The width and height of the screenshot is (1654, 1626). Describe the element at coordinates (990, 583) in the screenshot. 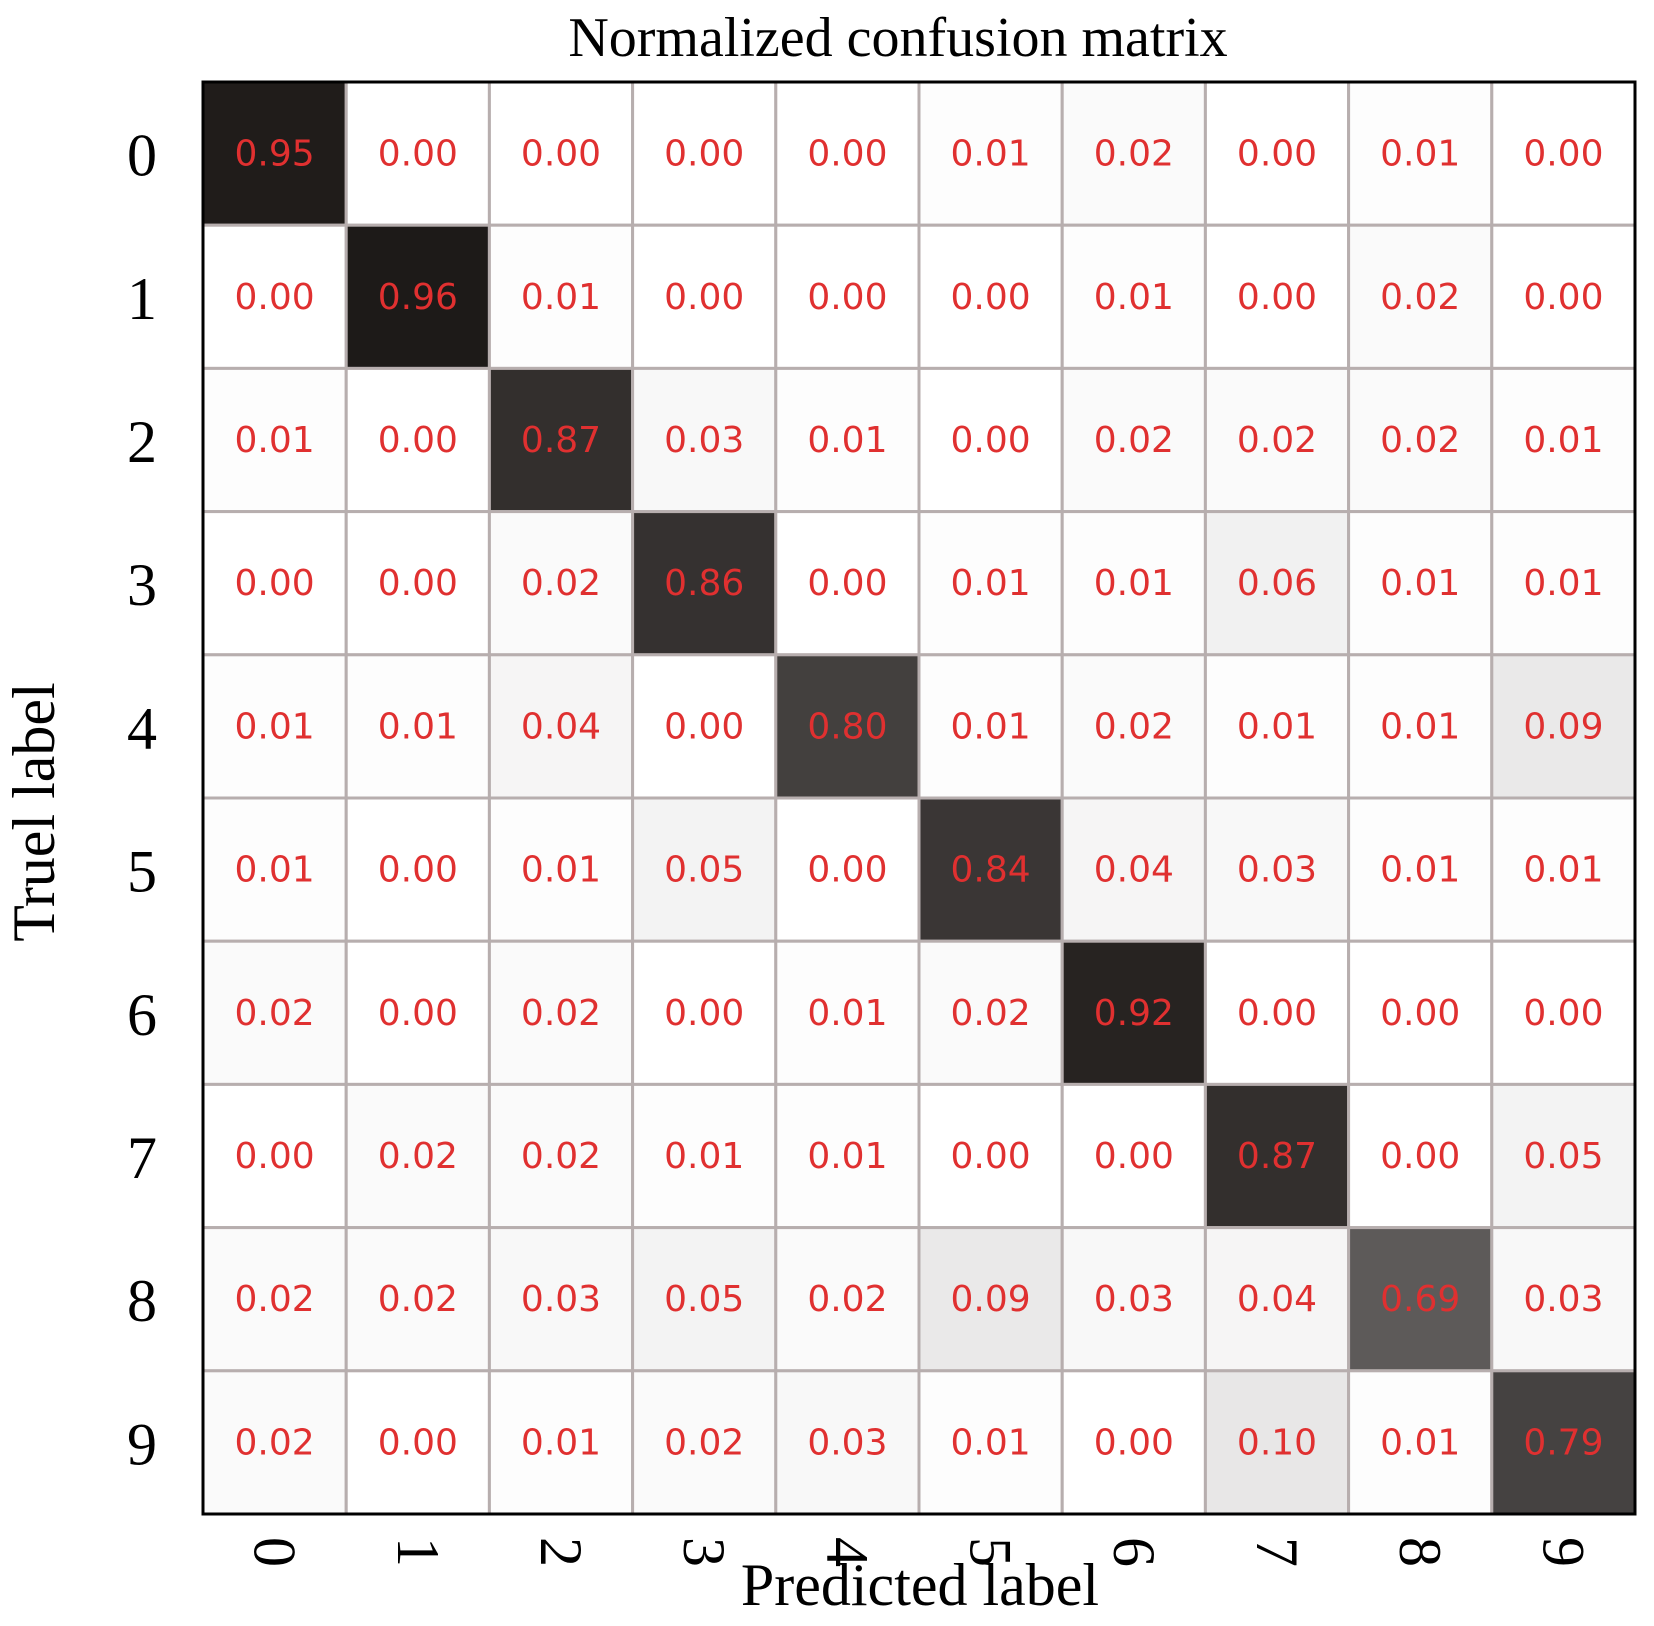

I see `heatmap-cell-r3-c5` at that location.